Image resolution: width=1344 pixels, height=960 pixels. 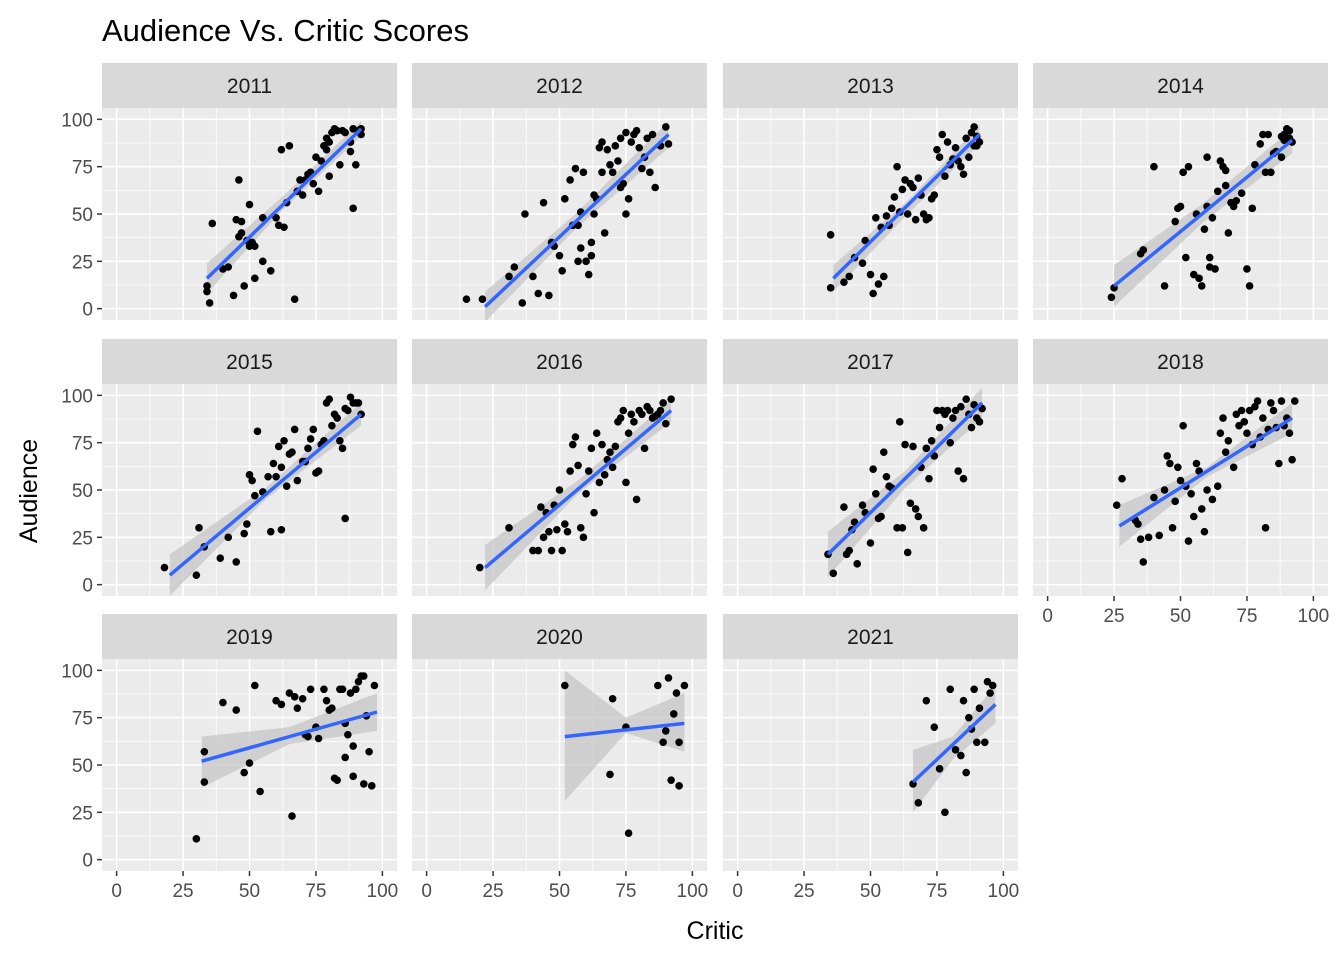 What do you see at coordinates (249, 362) in the screenshot?
I see `facet-strip-label: 2015` at bounding box center [249, 362].